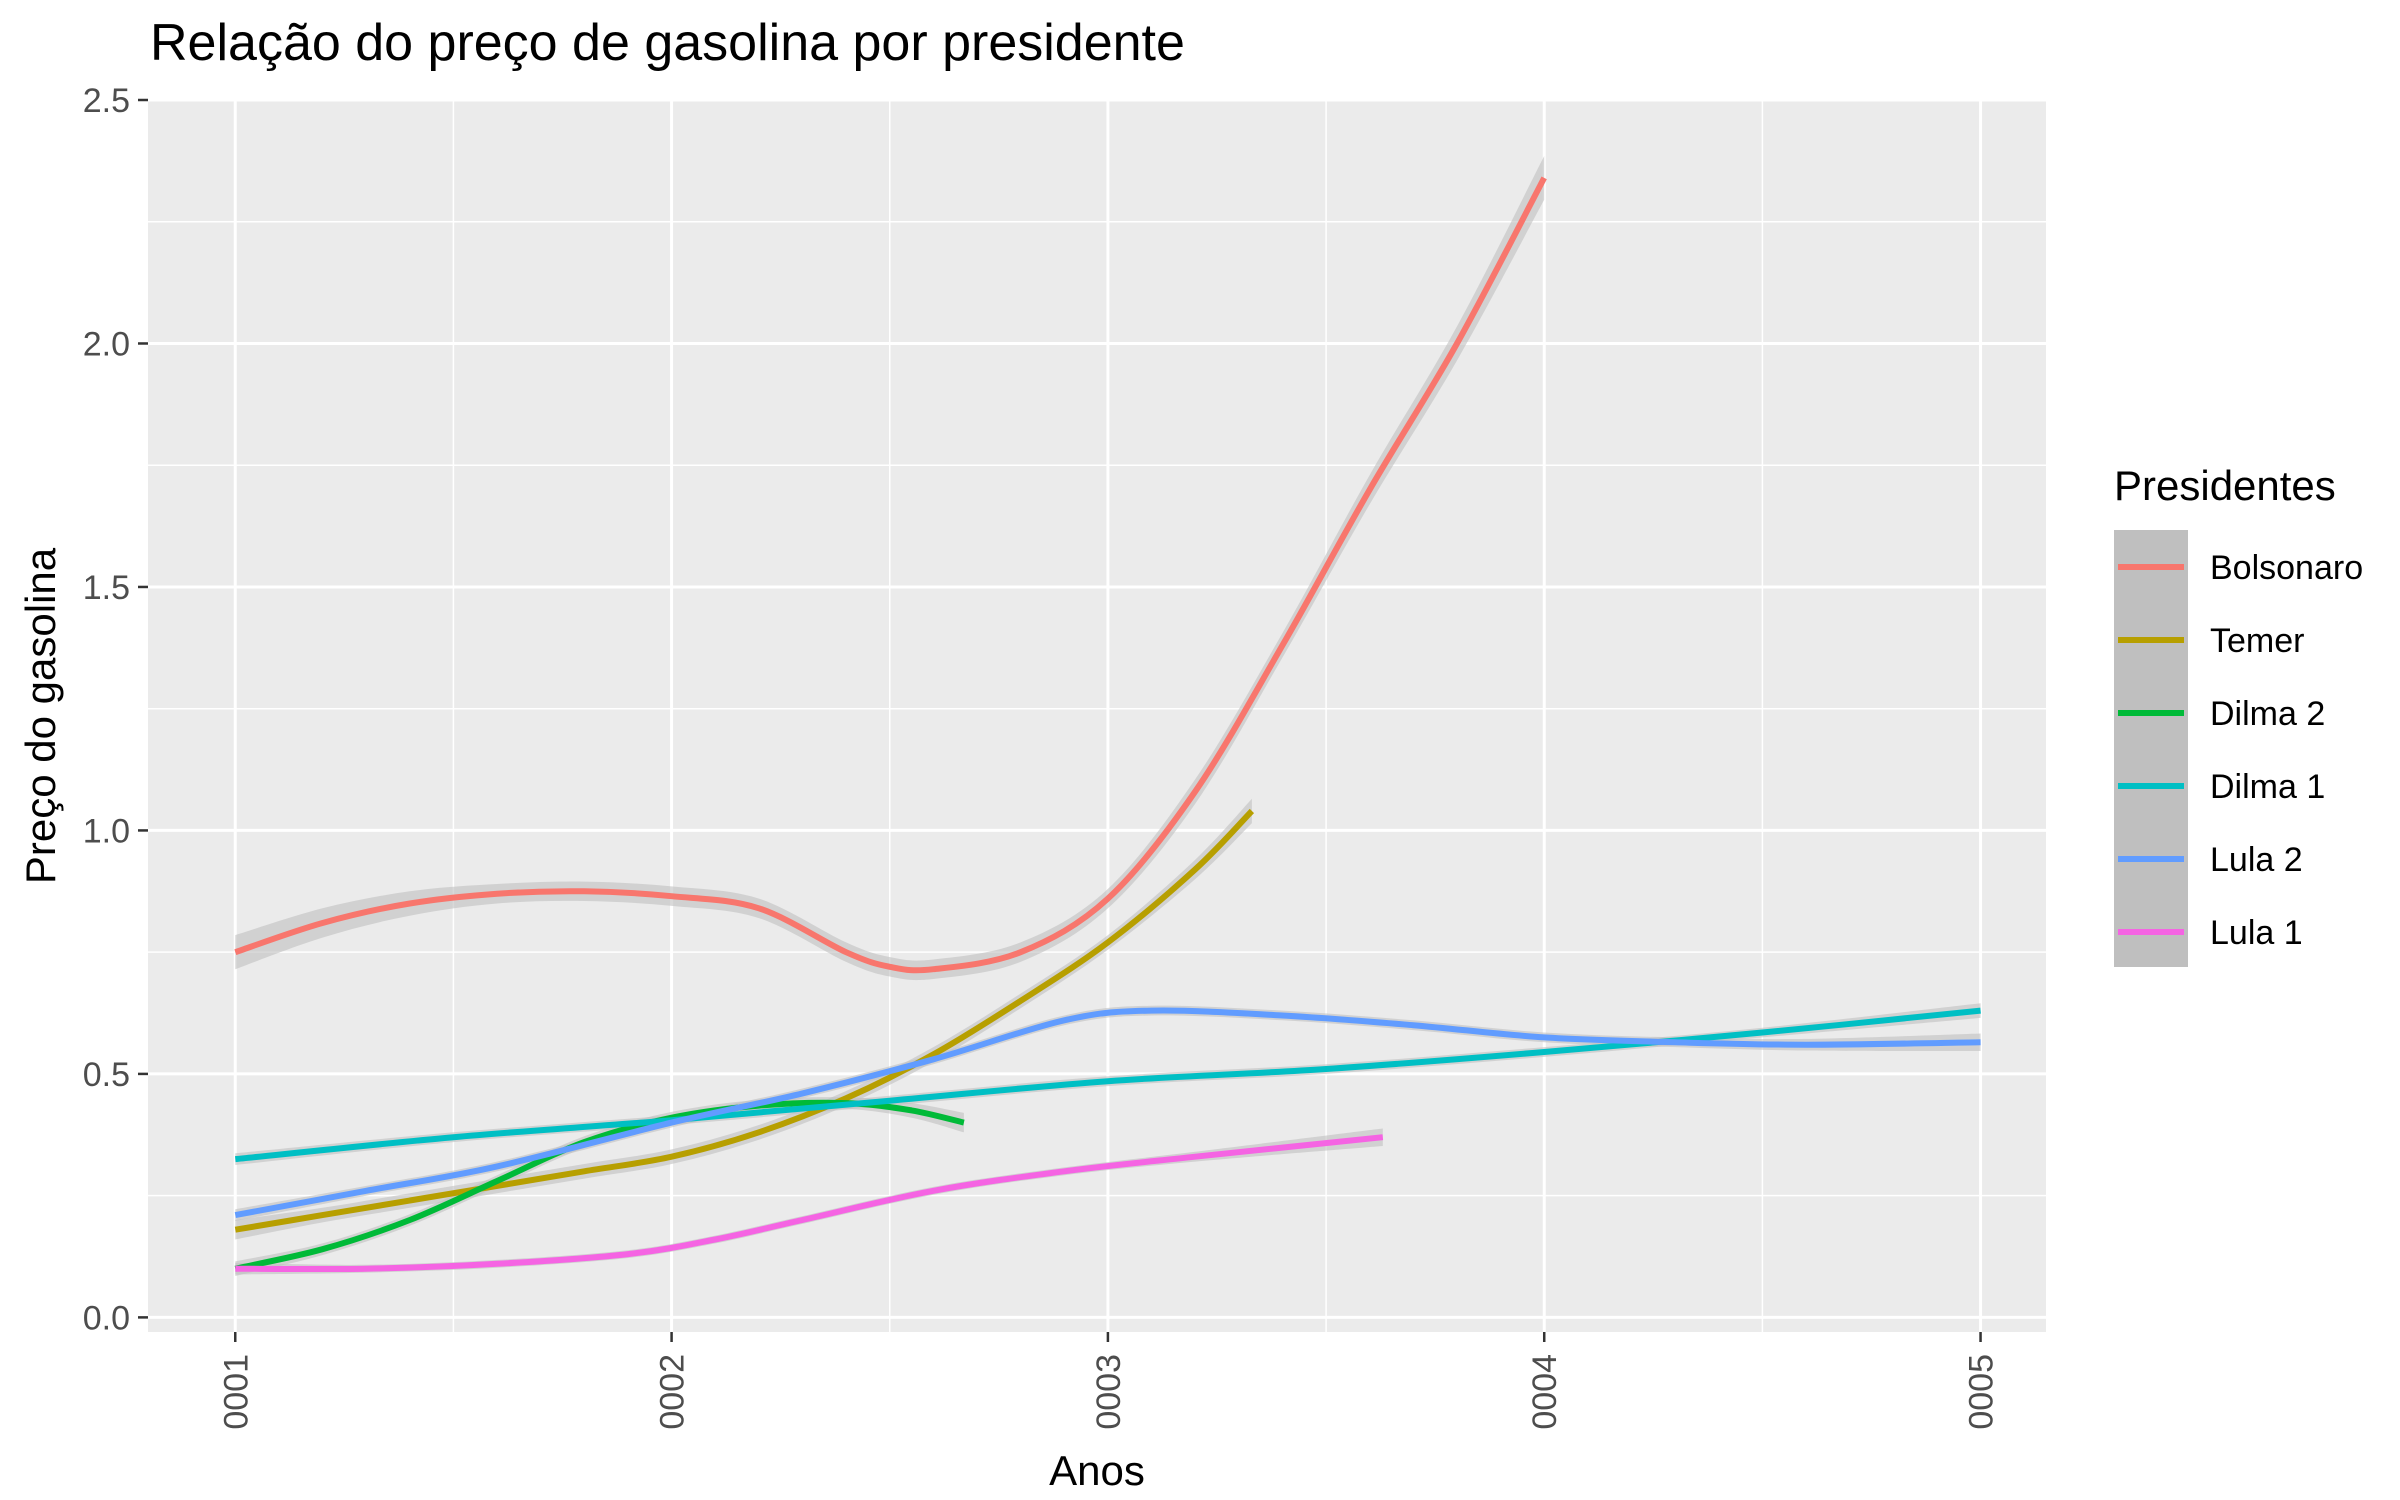 This screenshot has width=2400, height=1500. What do you see at coordinates (2267, 787) in the screenshot?
I see `legend-label-dilma-1: Dilma 1` at bounding box center [2267, 787].